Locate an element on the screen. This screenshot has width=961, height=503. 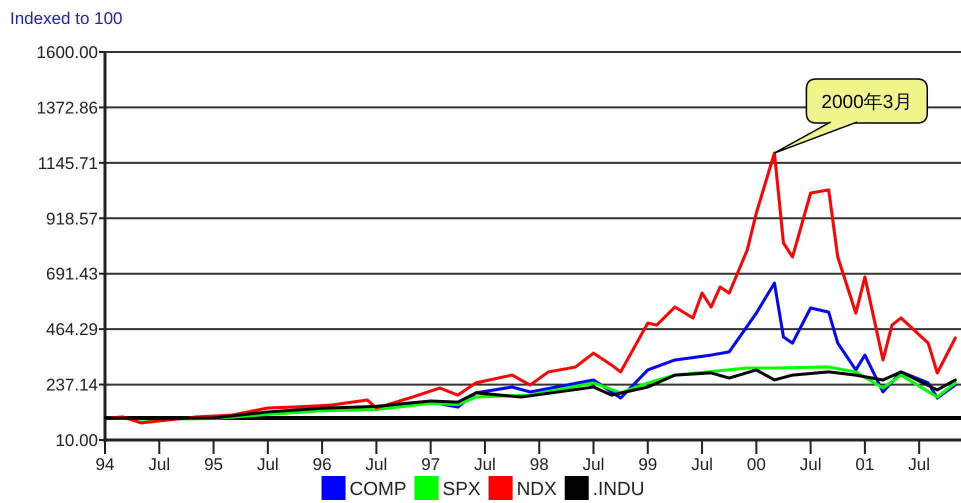
y-tick-label: 237.14 is located at coordinates (72, 385).